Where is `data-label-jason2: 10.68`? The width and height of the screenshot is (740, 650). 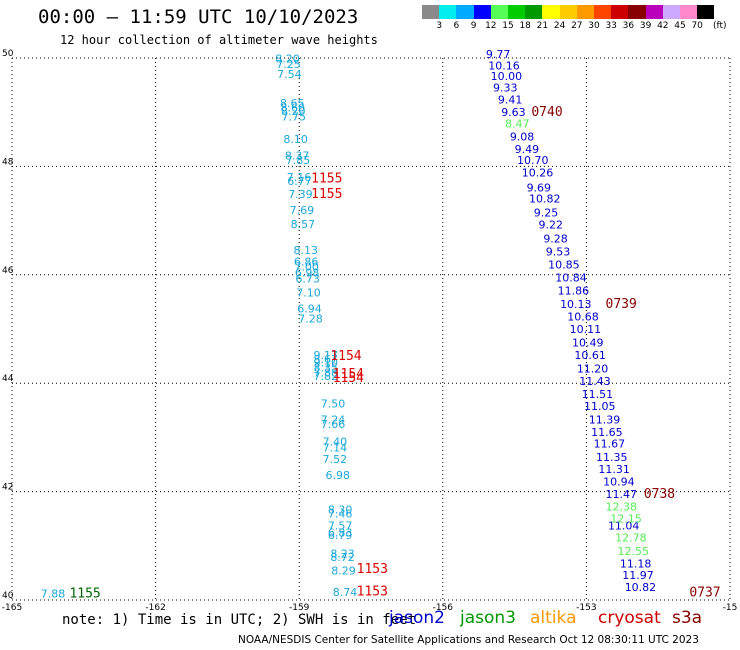
data-label-jason2: 10.68 is located at coordinates (583, 316).